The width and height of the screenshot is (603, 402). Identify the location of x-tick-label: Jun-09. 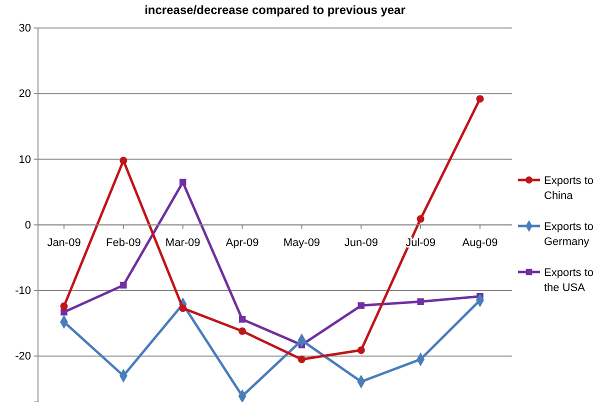
(361, 243).